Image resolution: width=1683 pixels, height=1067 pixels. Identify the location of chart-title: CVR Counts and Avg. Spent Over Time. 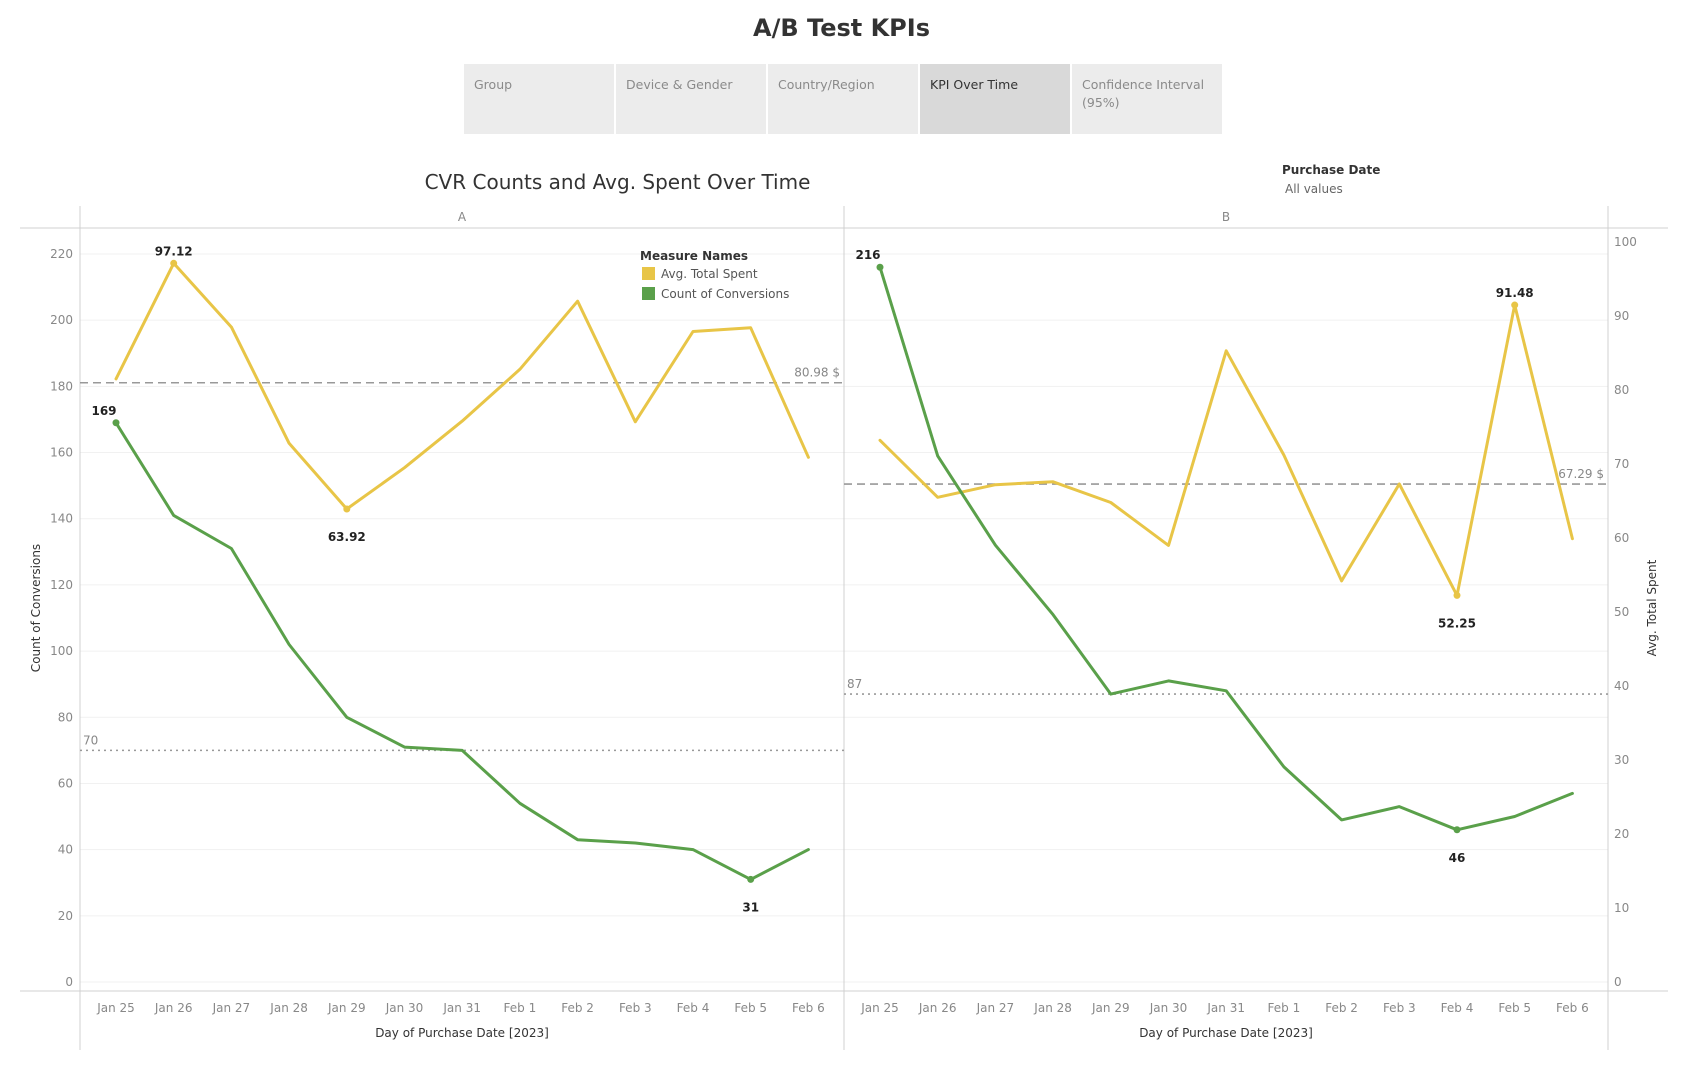
(617, 182).